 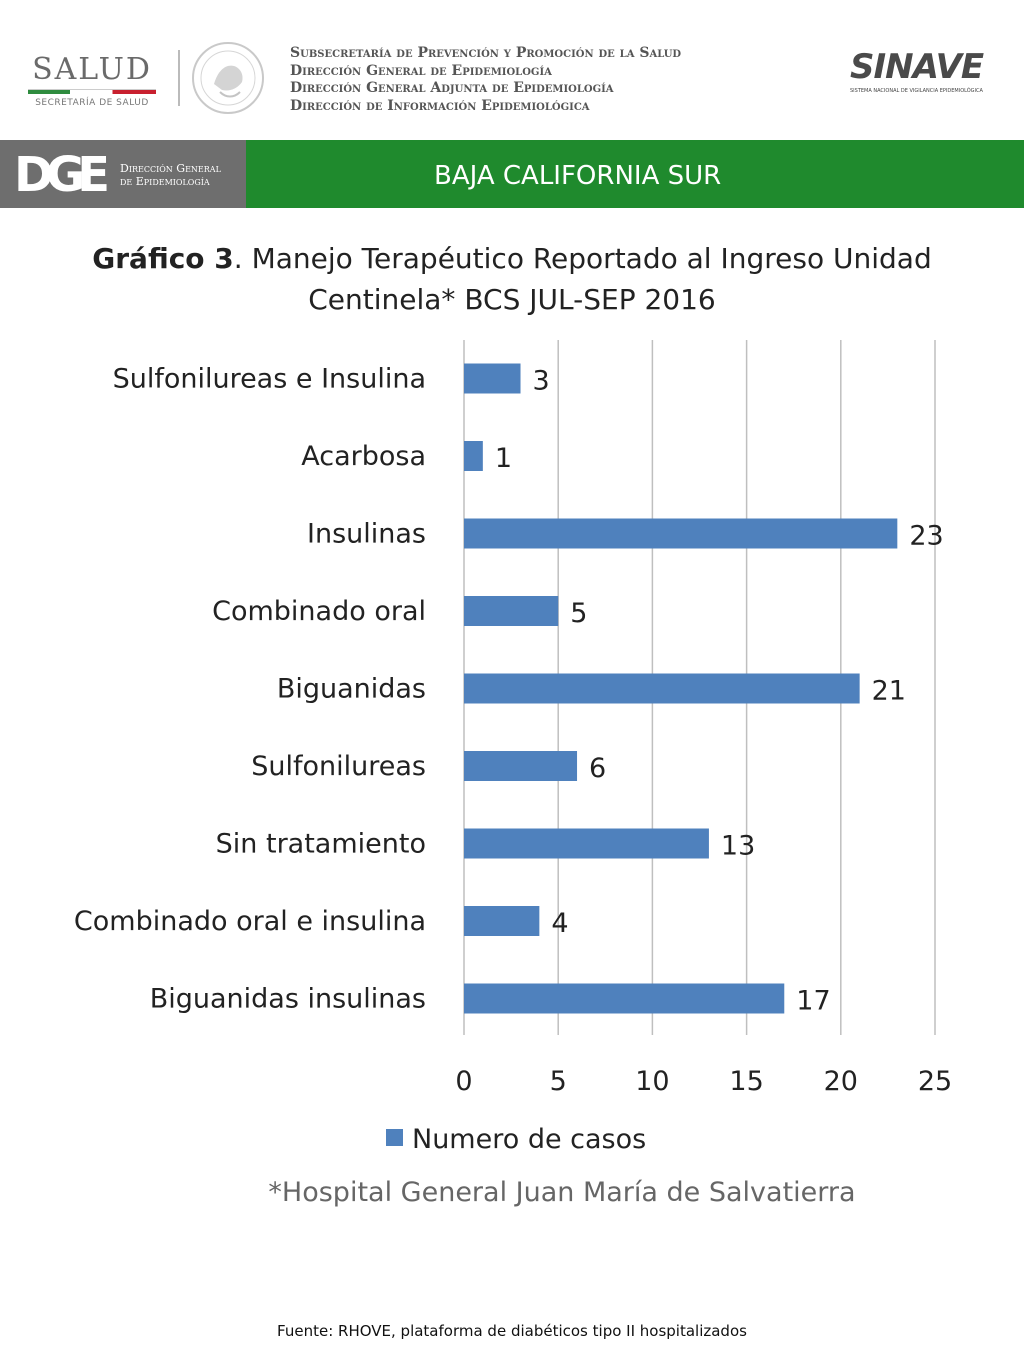 I want to click on data-label: 5, so click(x=578, y=613).